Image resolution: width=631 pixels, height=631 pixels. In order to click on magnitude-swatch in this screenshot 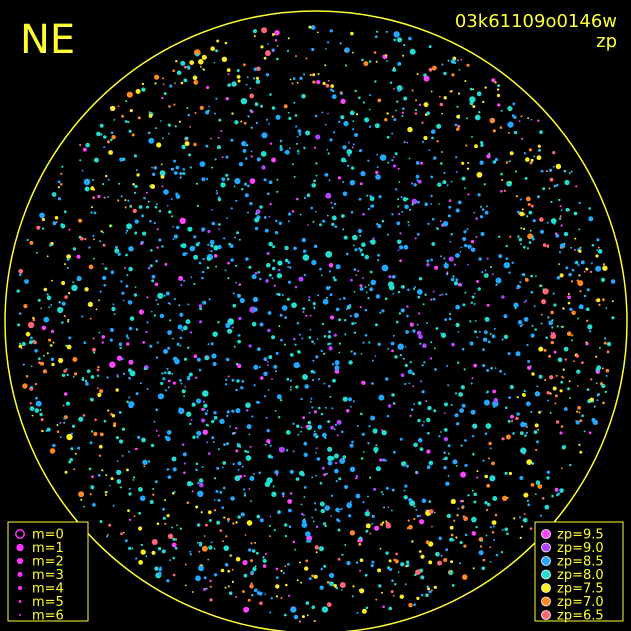, I will do `click(20, 574)`.